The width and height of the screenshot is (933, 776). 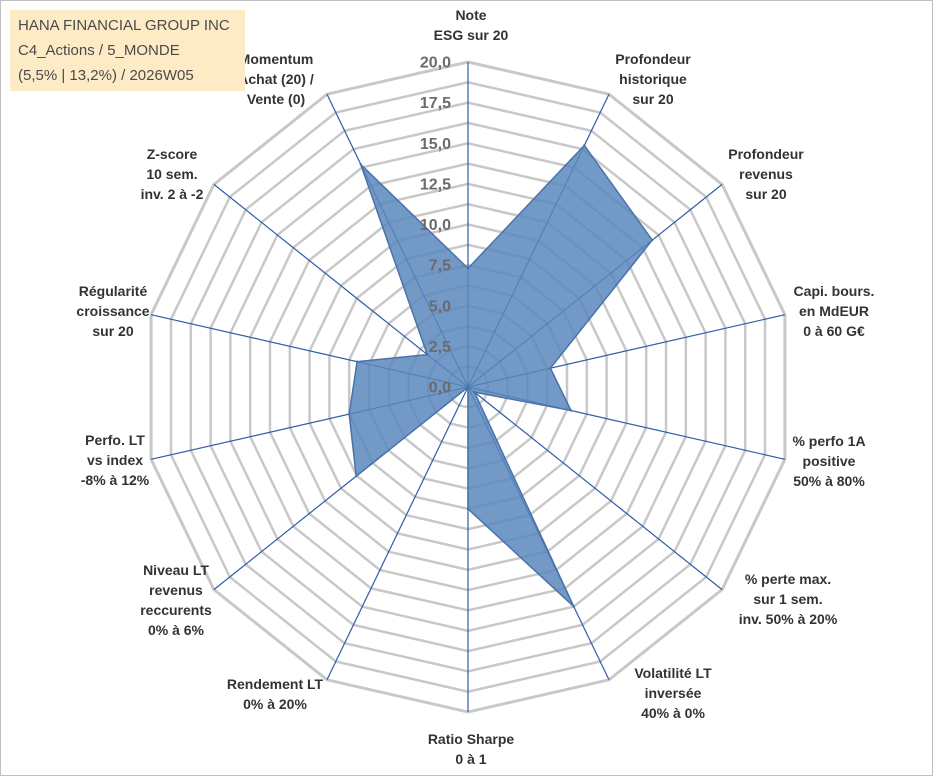 What do you see at coordinates (435, 144) in the screenshot?
I see `tick-label: 15,0` at bounding box center [435, 144].